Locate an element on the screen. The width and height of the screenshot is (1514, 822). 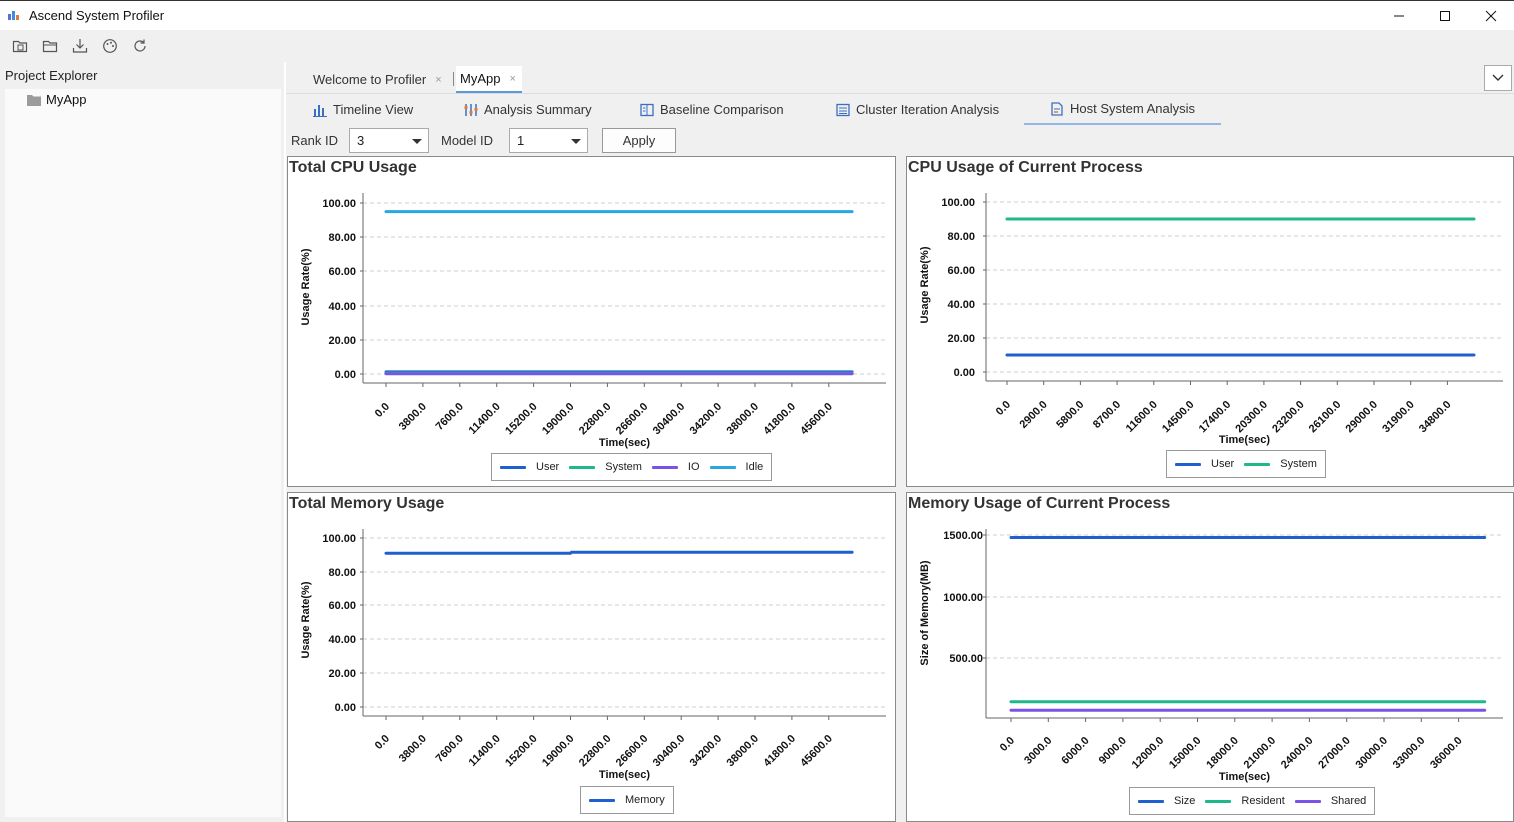
x-tick-label: 15000.0 is located at coordinates (1185, 753).